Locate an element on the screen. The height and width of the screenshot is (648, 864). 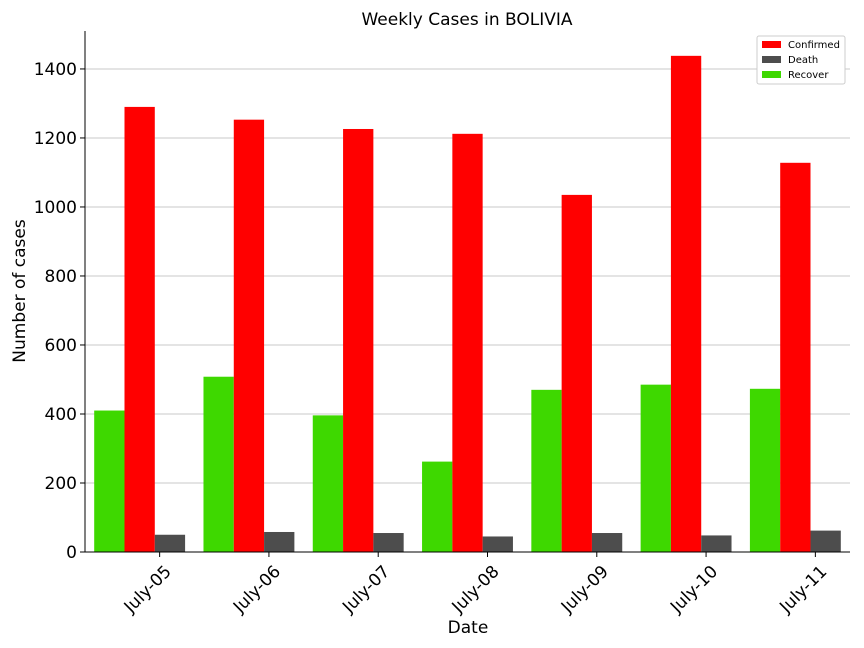
y-tick-label: 0 is located at coordinates (71, 553).